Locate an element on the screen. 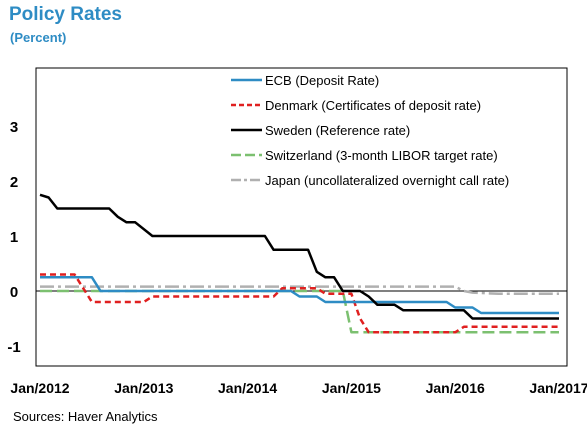  x-tick-label: Jan/2012 is located at coordinates (39, 388).